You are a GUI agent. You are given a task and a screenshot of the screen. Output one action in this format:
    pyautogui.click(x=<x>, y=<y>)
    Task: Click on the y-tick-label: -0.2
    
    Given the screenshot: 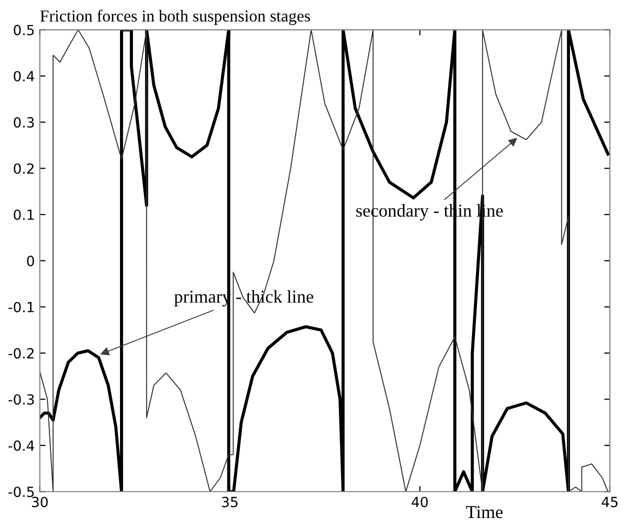 What is the action you would take?
    pyautogui.click(x=21, y=353)
    